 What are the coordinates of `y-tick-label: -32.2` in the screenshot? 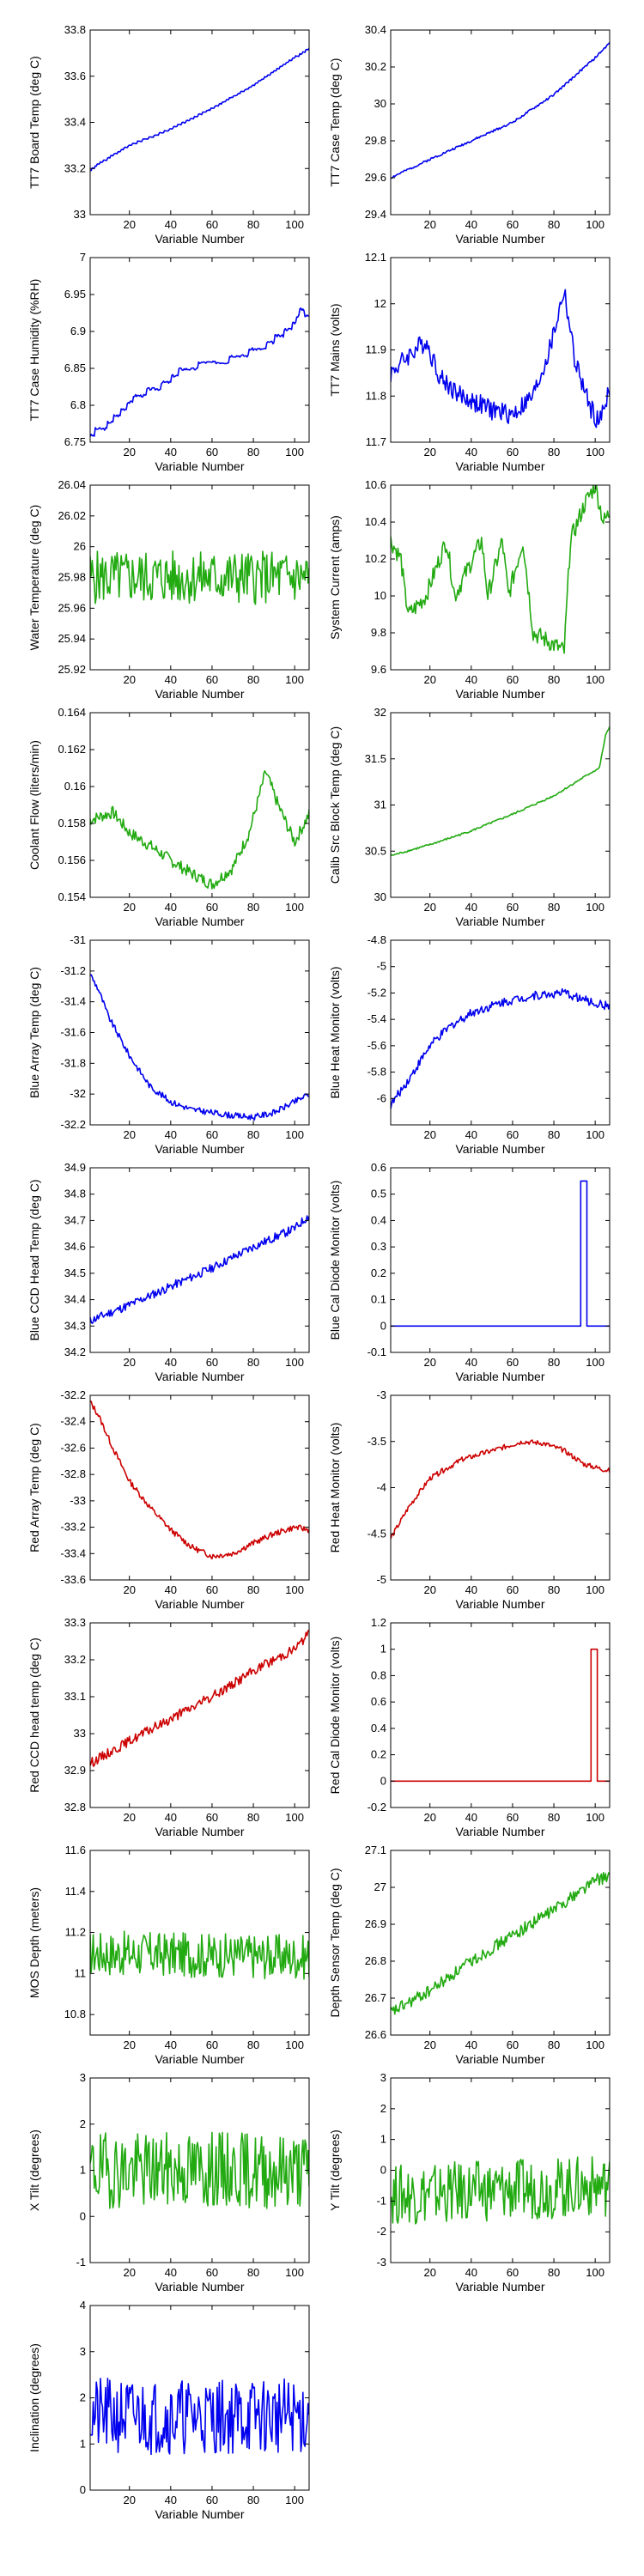 It's located at (73, 1394).